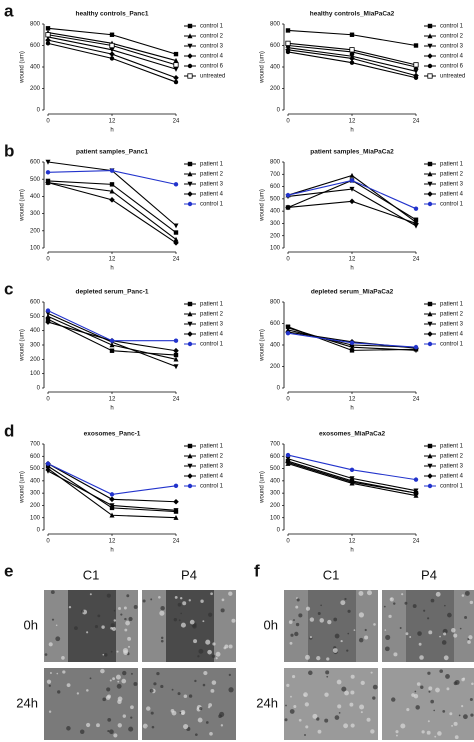 This screenshot has height=742, width=474. Describe the element at coordinates (267, 702) in the screenshot. I see `row-label: 24h` at that location.